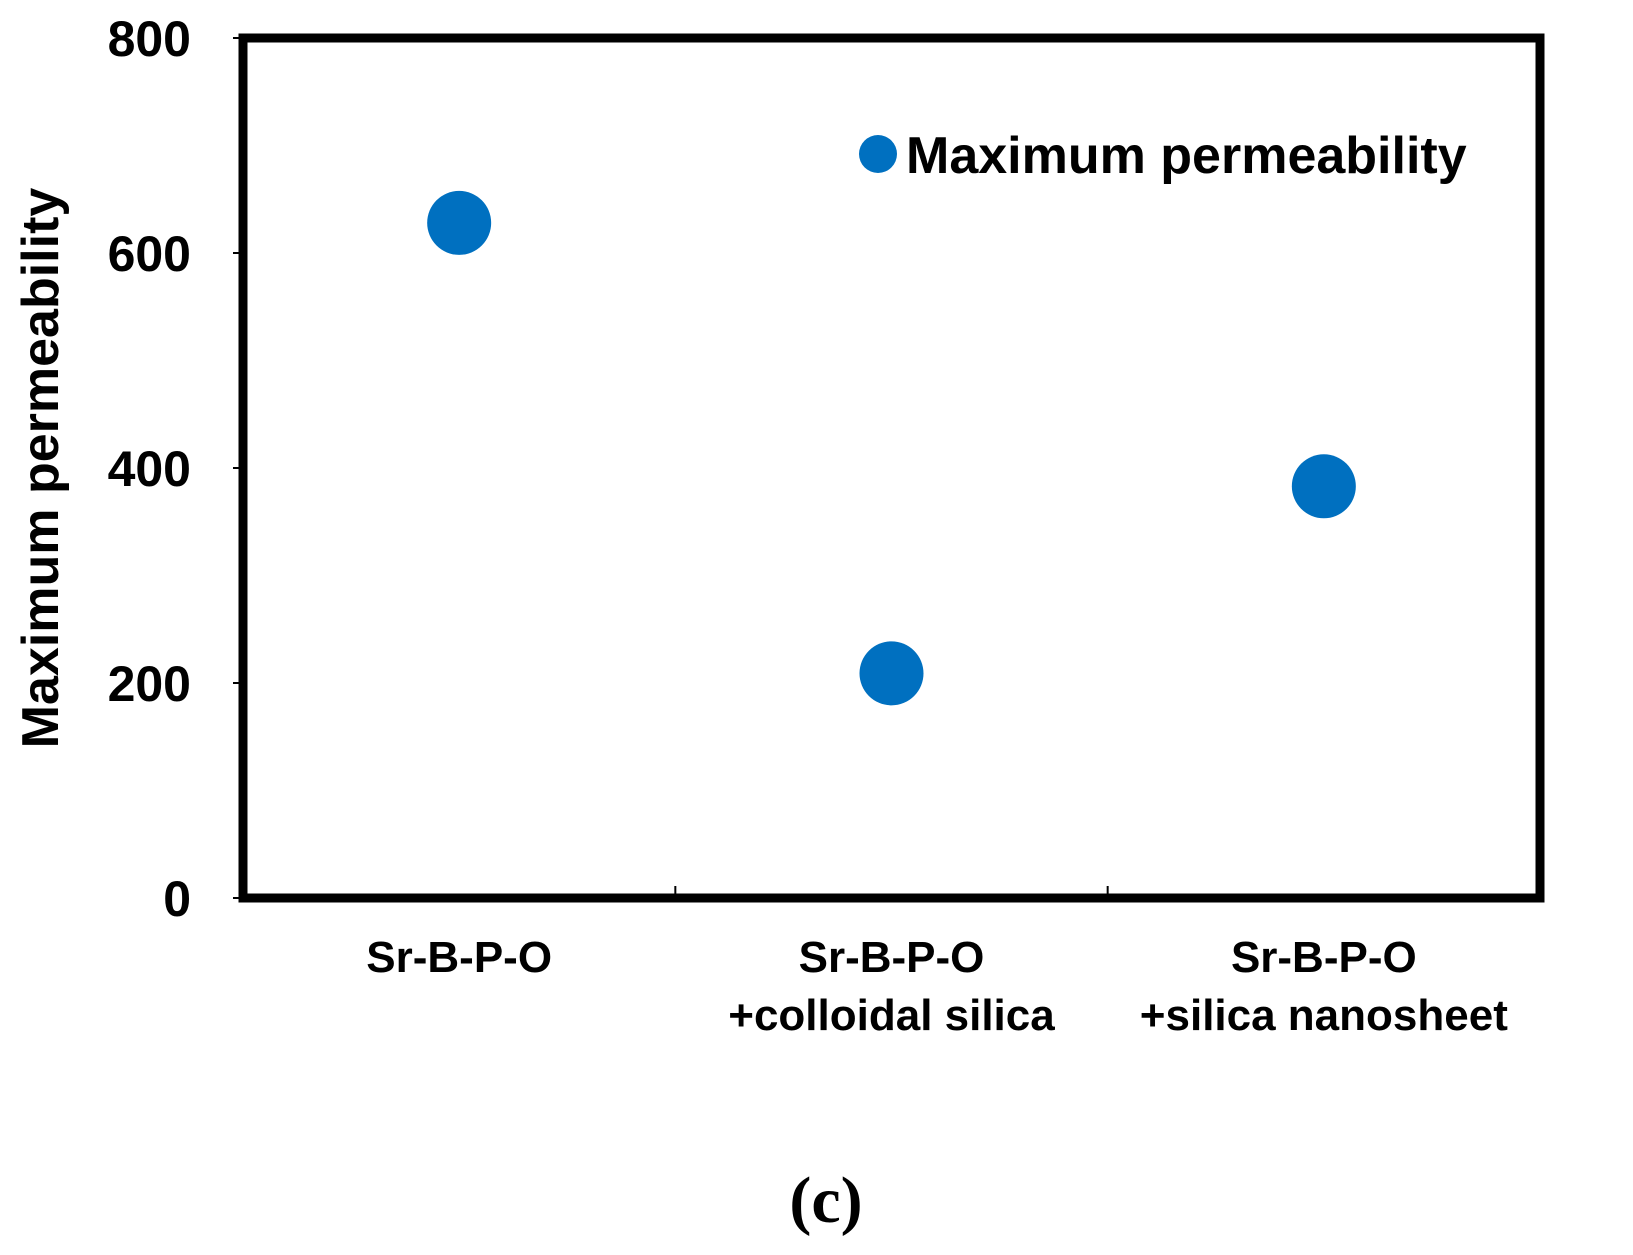 The image size is (1633, 1255). What do you see at coordinates (1186, 156) in the screenshot?
I see `legend-label: Maximum permeability` at bounding box center [1186, 156].